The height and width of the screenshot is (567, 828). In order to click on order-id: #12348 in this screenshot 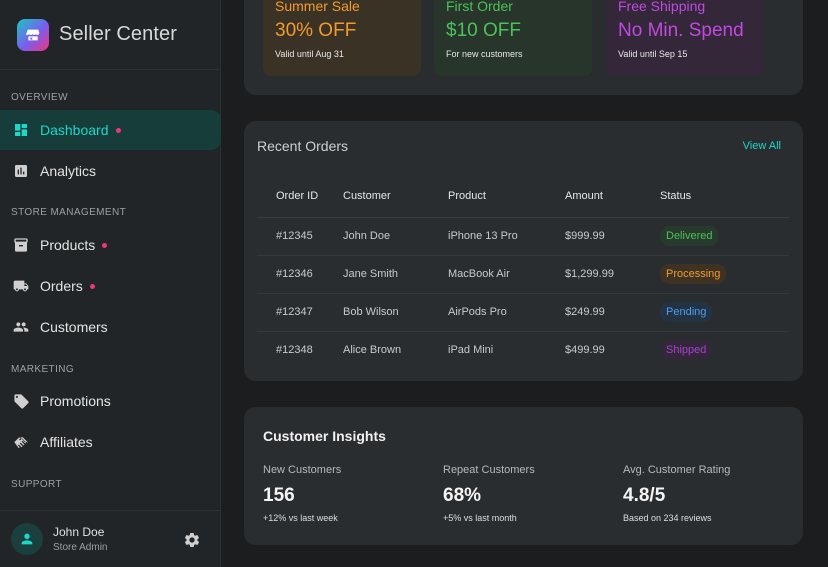, I will do `click(294, 350)`.